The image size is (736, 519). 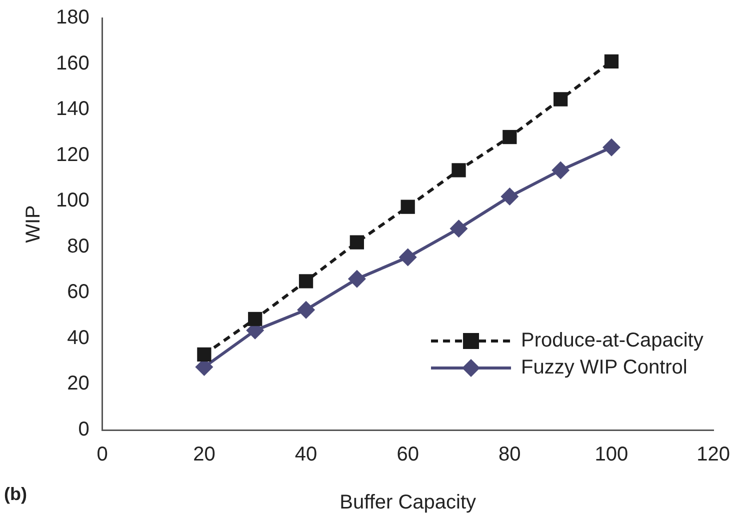 I want to click on x-tick-label: 0, so click(x=102, y=455).